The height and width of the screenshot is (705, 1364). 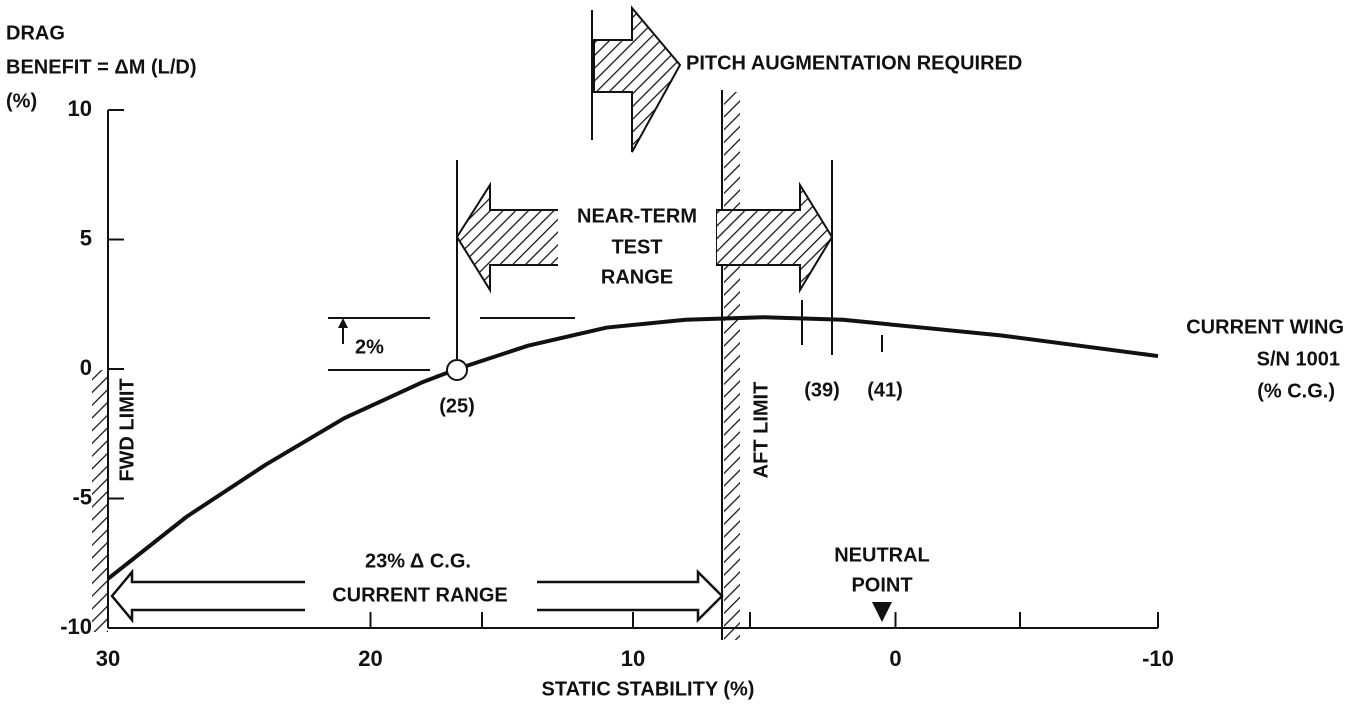 I want to click on annotation: AFT LIMIT, so click(x=761, y=430).